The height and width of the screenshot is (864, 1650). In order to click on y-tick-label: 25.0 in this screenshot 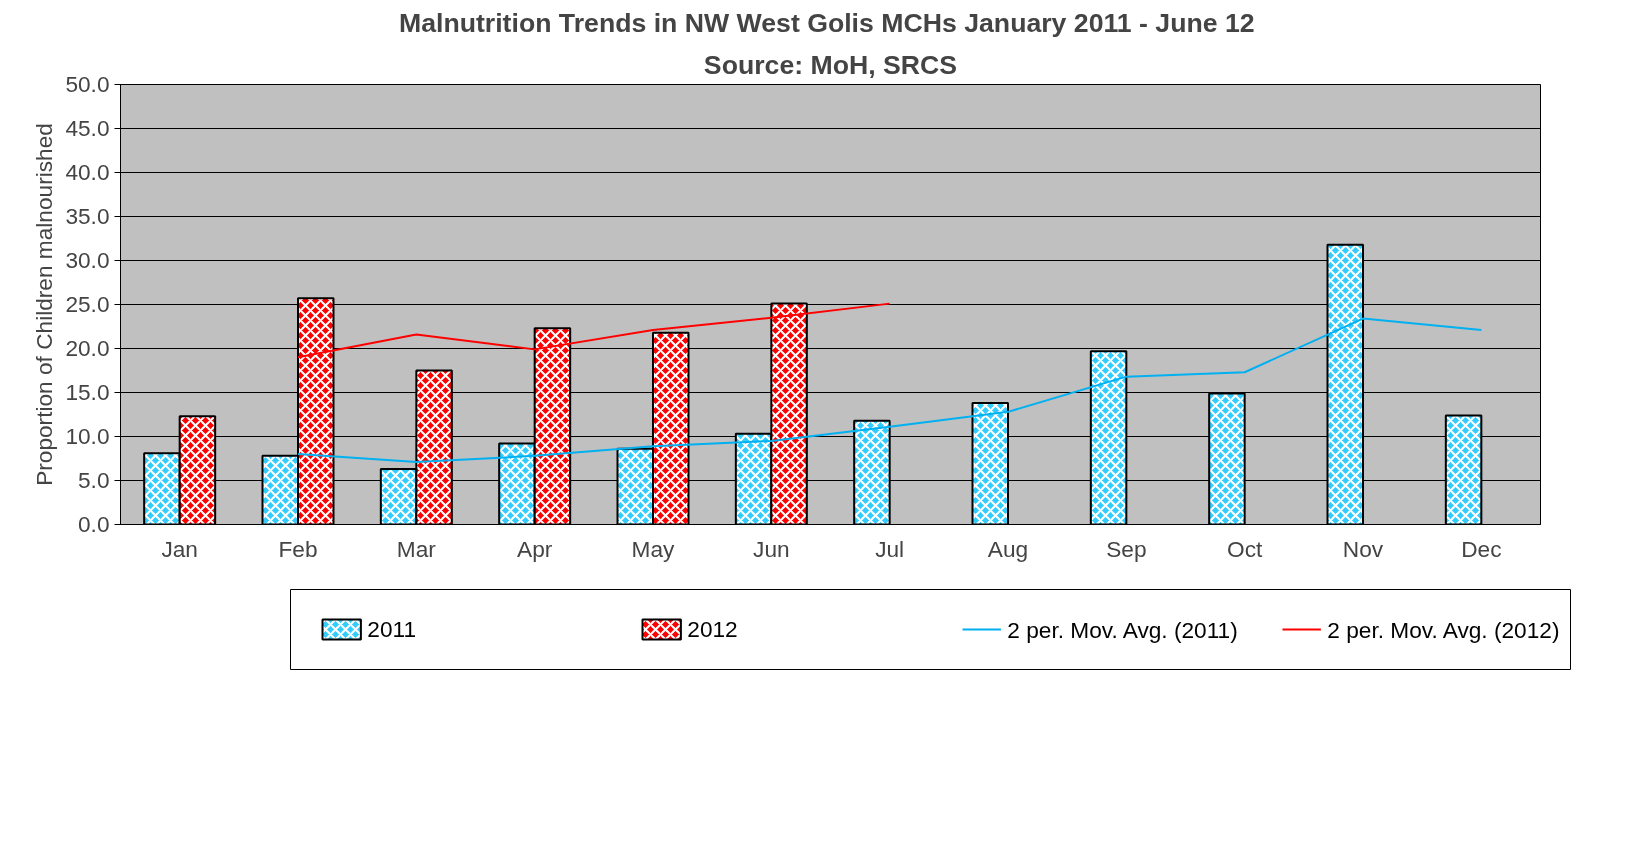, I will do `click(87, 304)`.